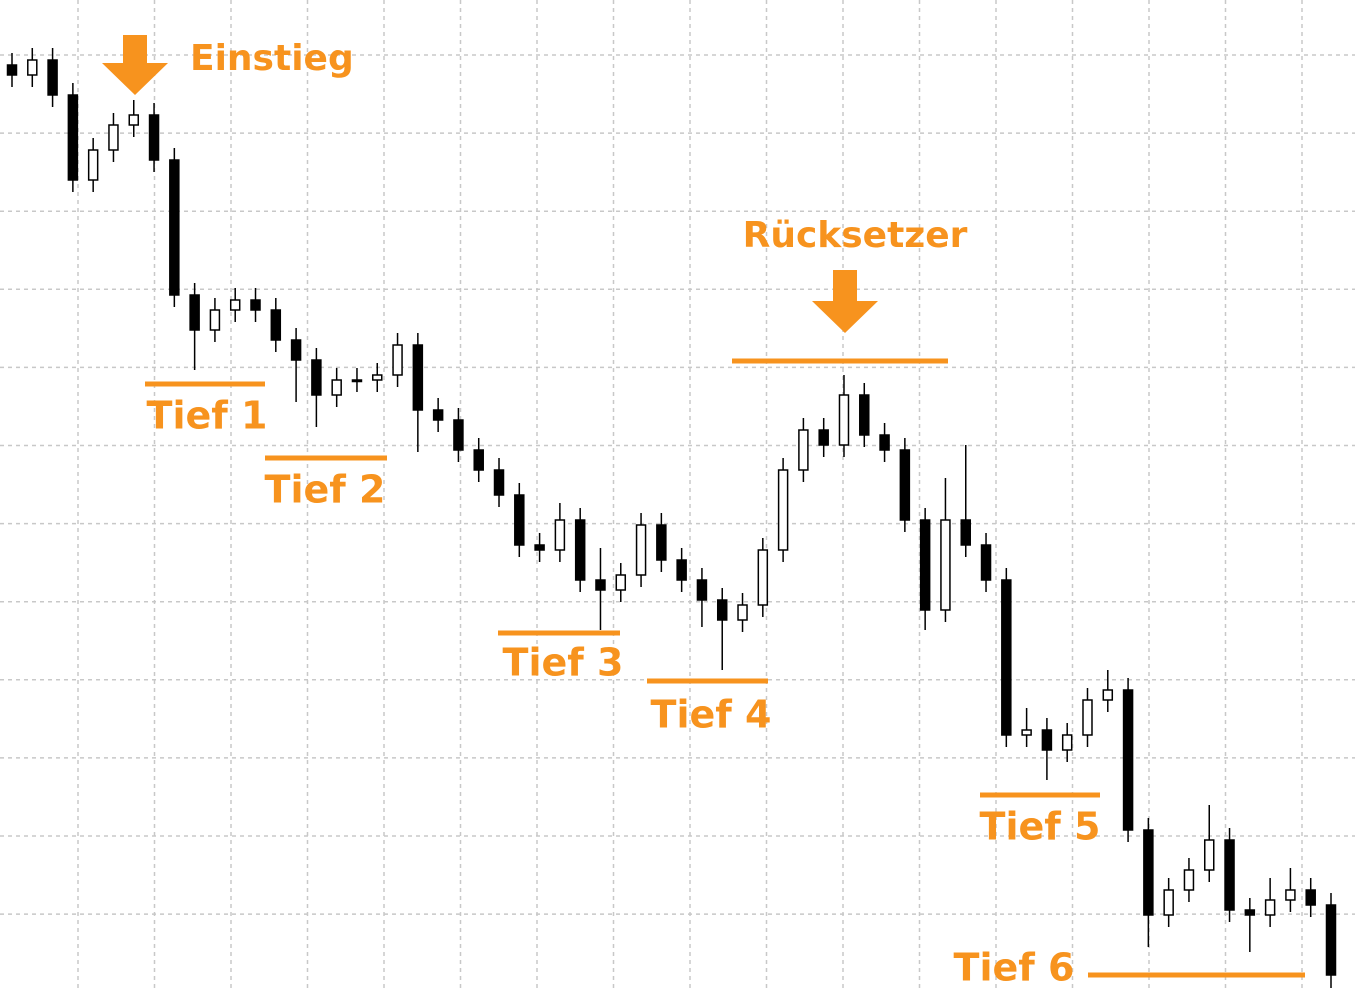 This screenshot has height=990, width=1355. What do you see at coordinates (325, 490) in the screenshot?
I see `annotation-label: Tief 2` at bounding box center [325, 490].